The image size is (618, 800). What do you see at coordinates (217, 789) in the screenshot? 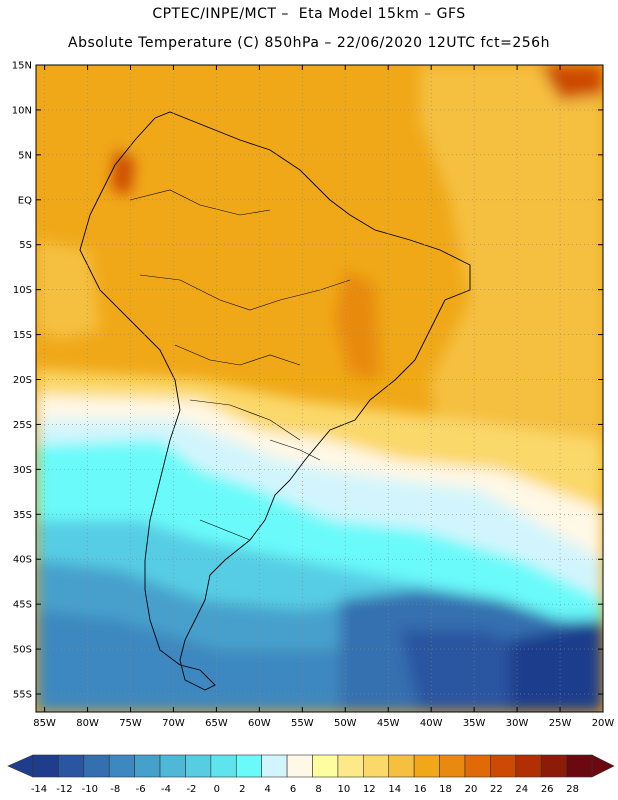
I see `colorbar-label: 0` at bounding box center [217, 789].